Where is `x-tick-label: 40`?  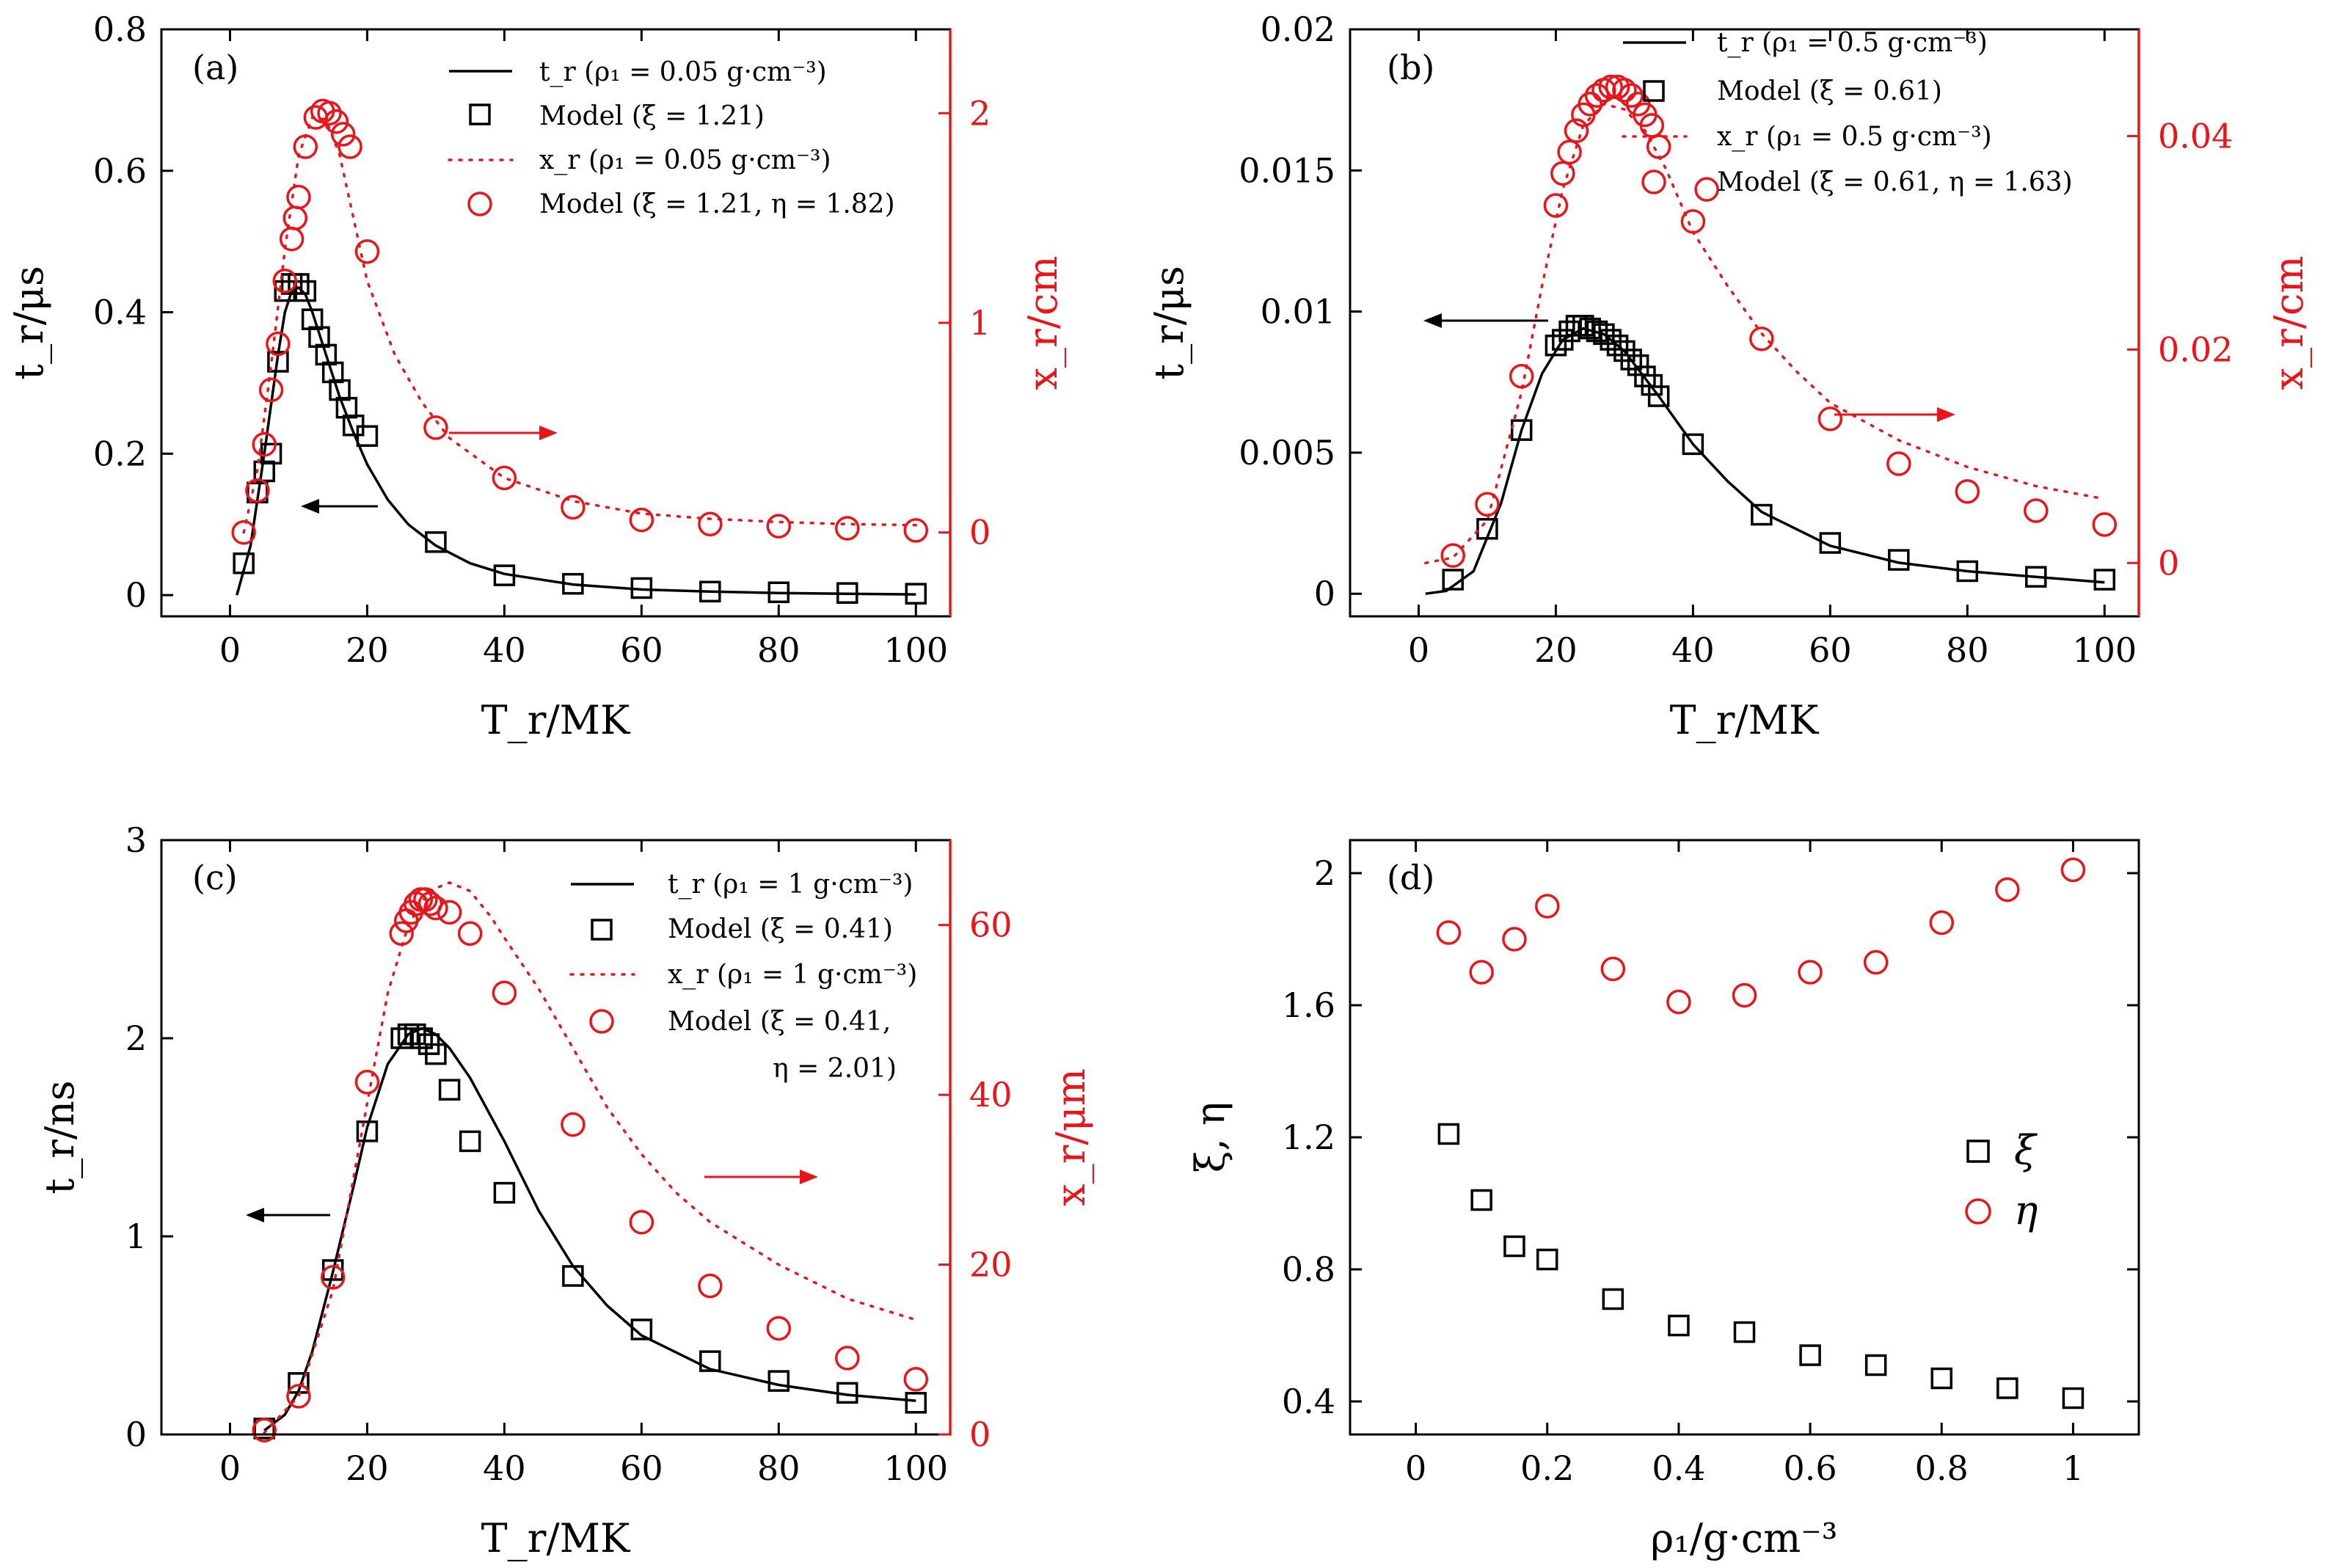
x-tick-label: 40 is located at coordinates (1693, 650).